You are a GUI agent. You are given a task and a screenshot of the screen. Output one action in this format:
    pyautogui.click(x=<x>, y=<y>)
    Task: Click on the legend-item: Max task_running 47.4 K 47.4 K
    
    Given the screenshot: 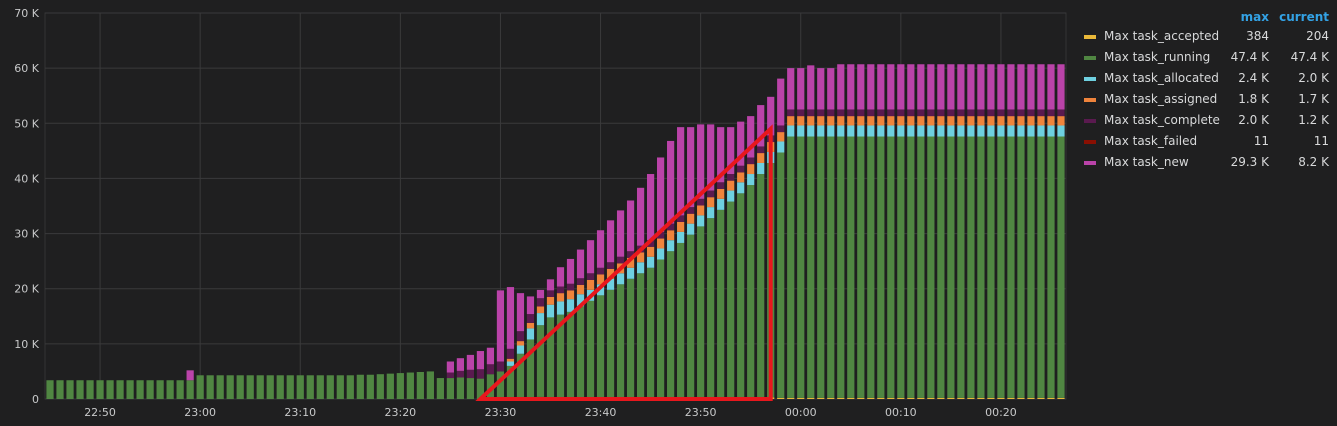 What is the action you would take?
    pyautogui.click(x=1205, y=57)
    